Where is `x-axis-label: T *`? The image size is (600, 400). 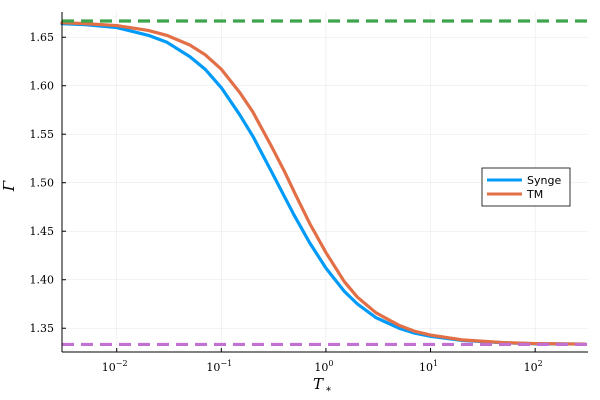
x-axis-label: T * is located at coordinates (322, 386).